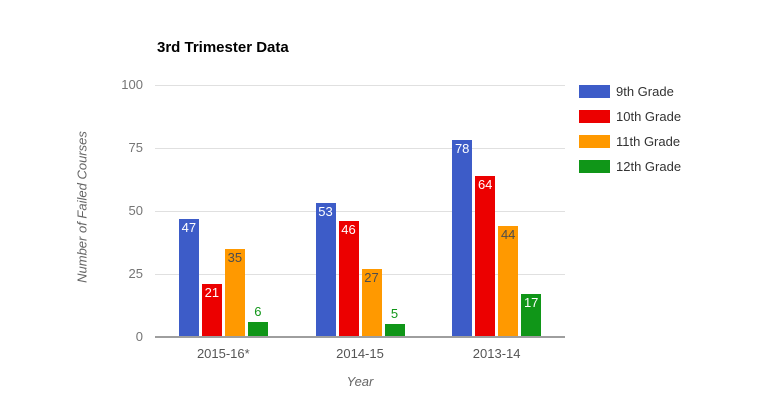 The width and height of the screenshot is (775, 410). Describe the element at coordinates (135, 273) in the screenshot. I see `y-tick-label: 25` at that location.